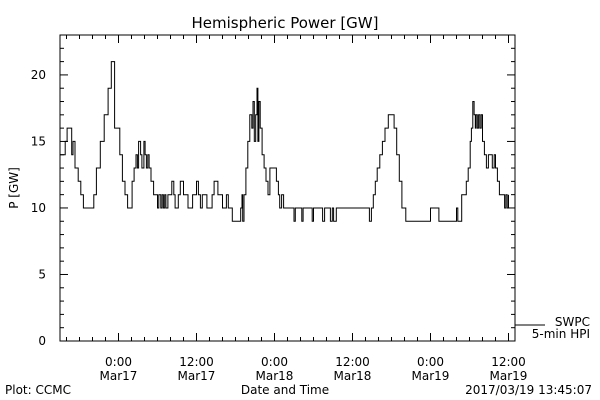  What do you see at coordinates (42, 341) in the screenshot?
I see `y-tick-label: 0` at bounding box center [42, 341].